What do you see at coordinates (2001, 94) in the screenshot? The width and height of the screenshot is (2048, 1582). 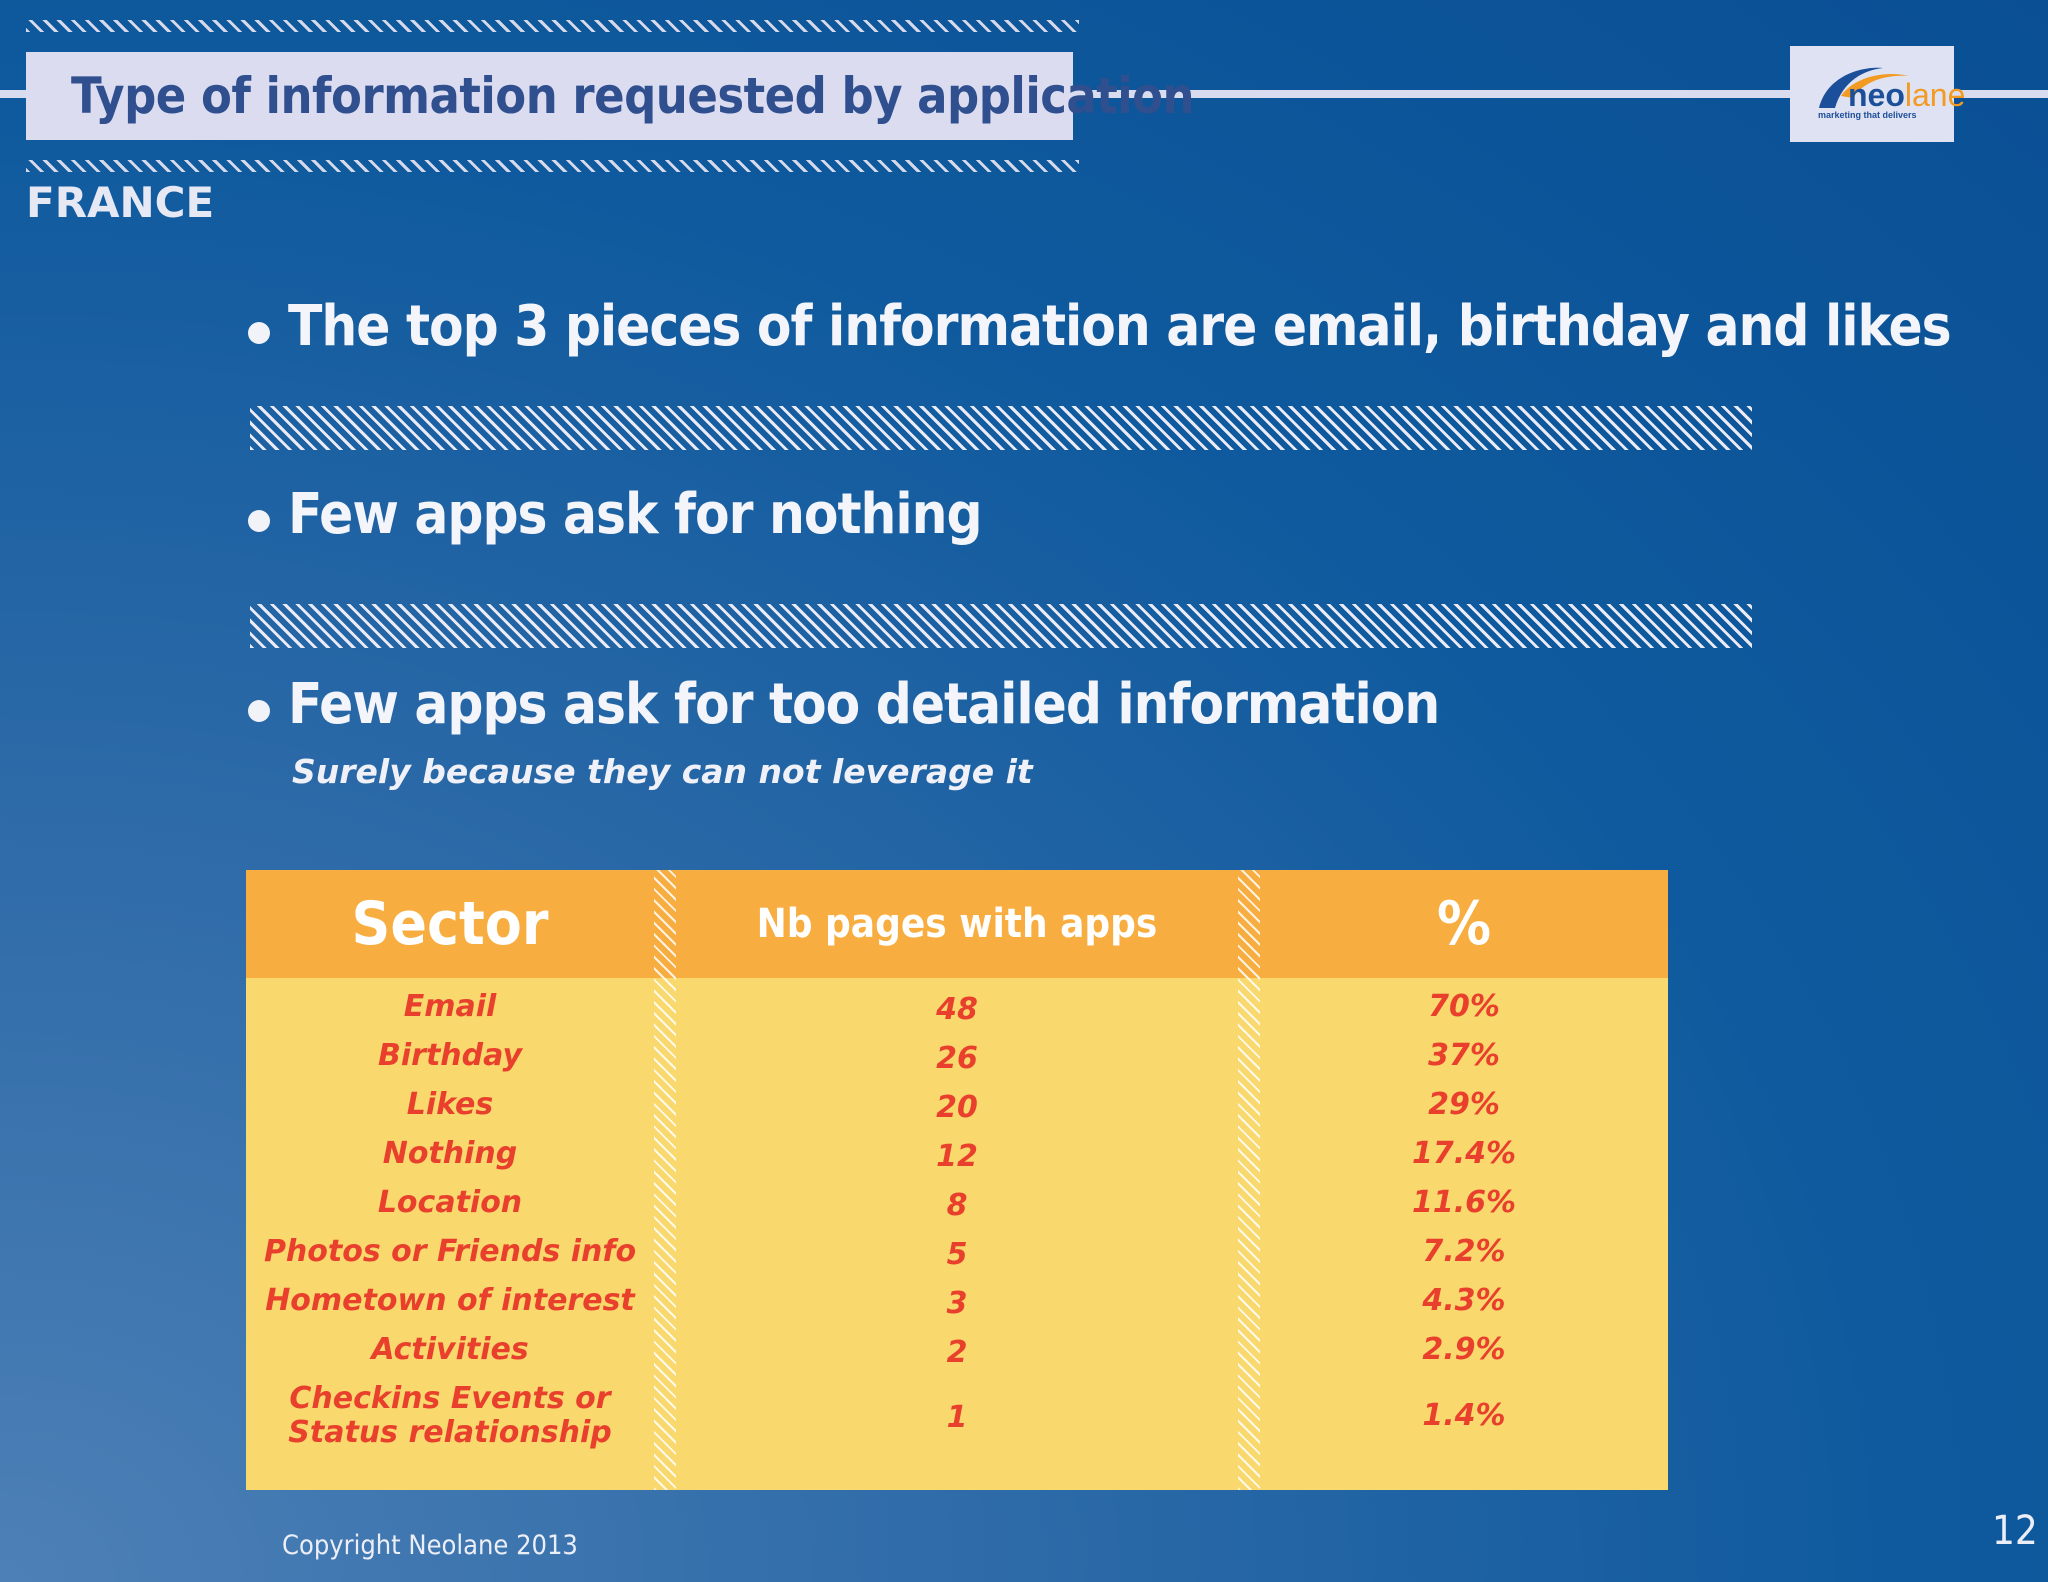 I see `title-rule-far-right` at bounding box center [2001, 94].